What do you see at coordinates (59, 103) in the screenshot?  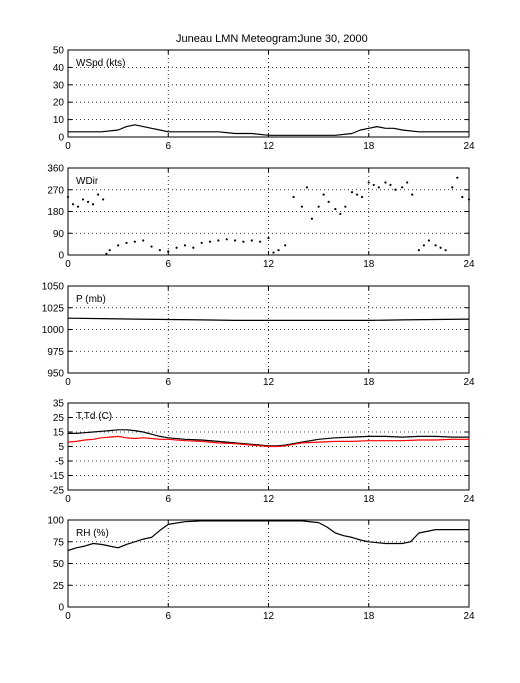 I see `y-tick-label: 20` at bounding box center [59, 103].